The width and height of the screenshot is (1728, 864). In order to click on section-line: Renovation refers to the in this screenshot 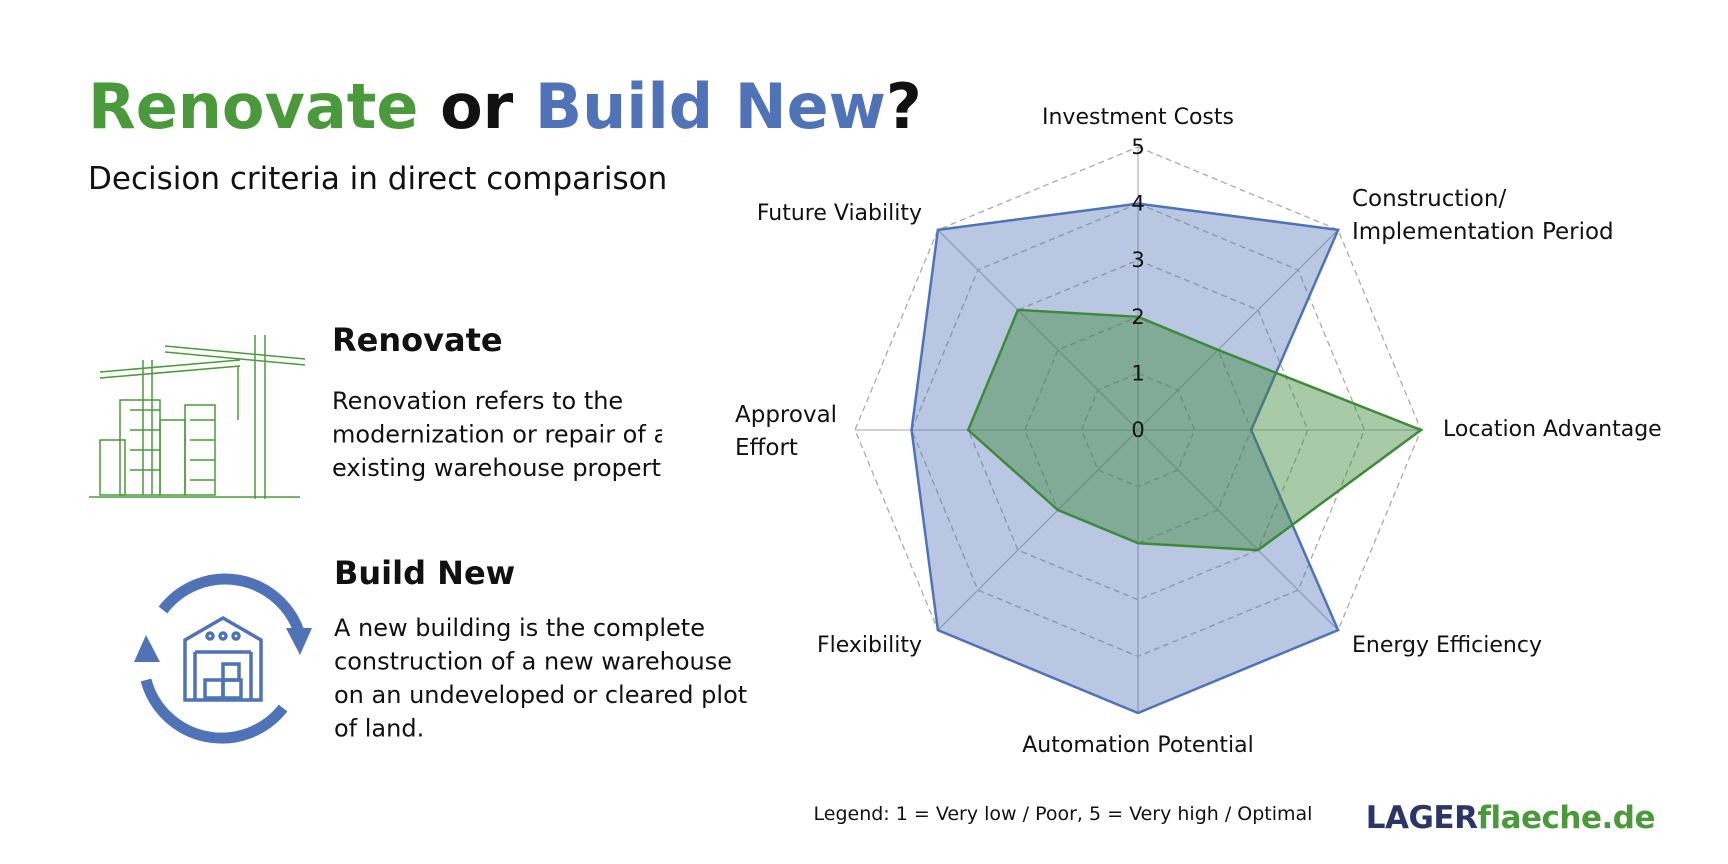, I will do `click(477, 401)`.